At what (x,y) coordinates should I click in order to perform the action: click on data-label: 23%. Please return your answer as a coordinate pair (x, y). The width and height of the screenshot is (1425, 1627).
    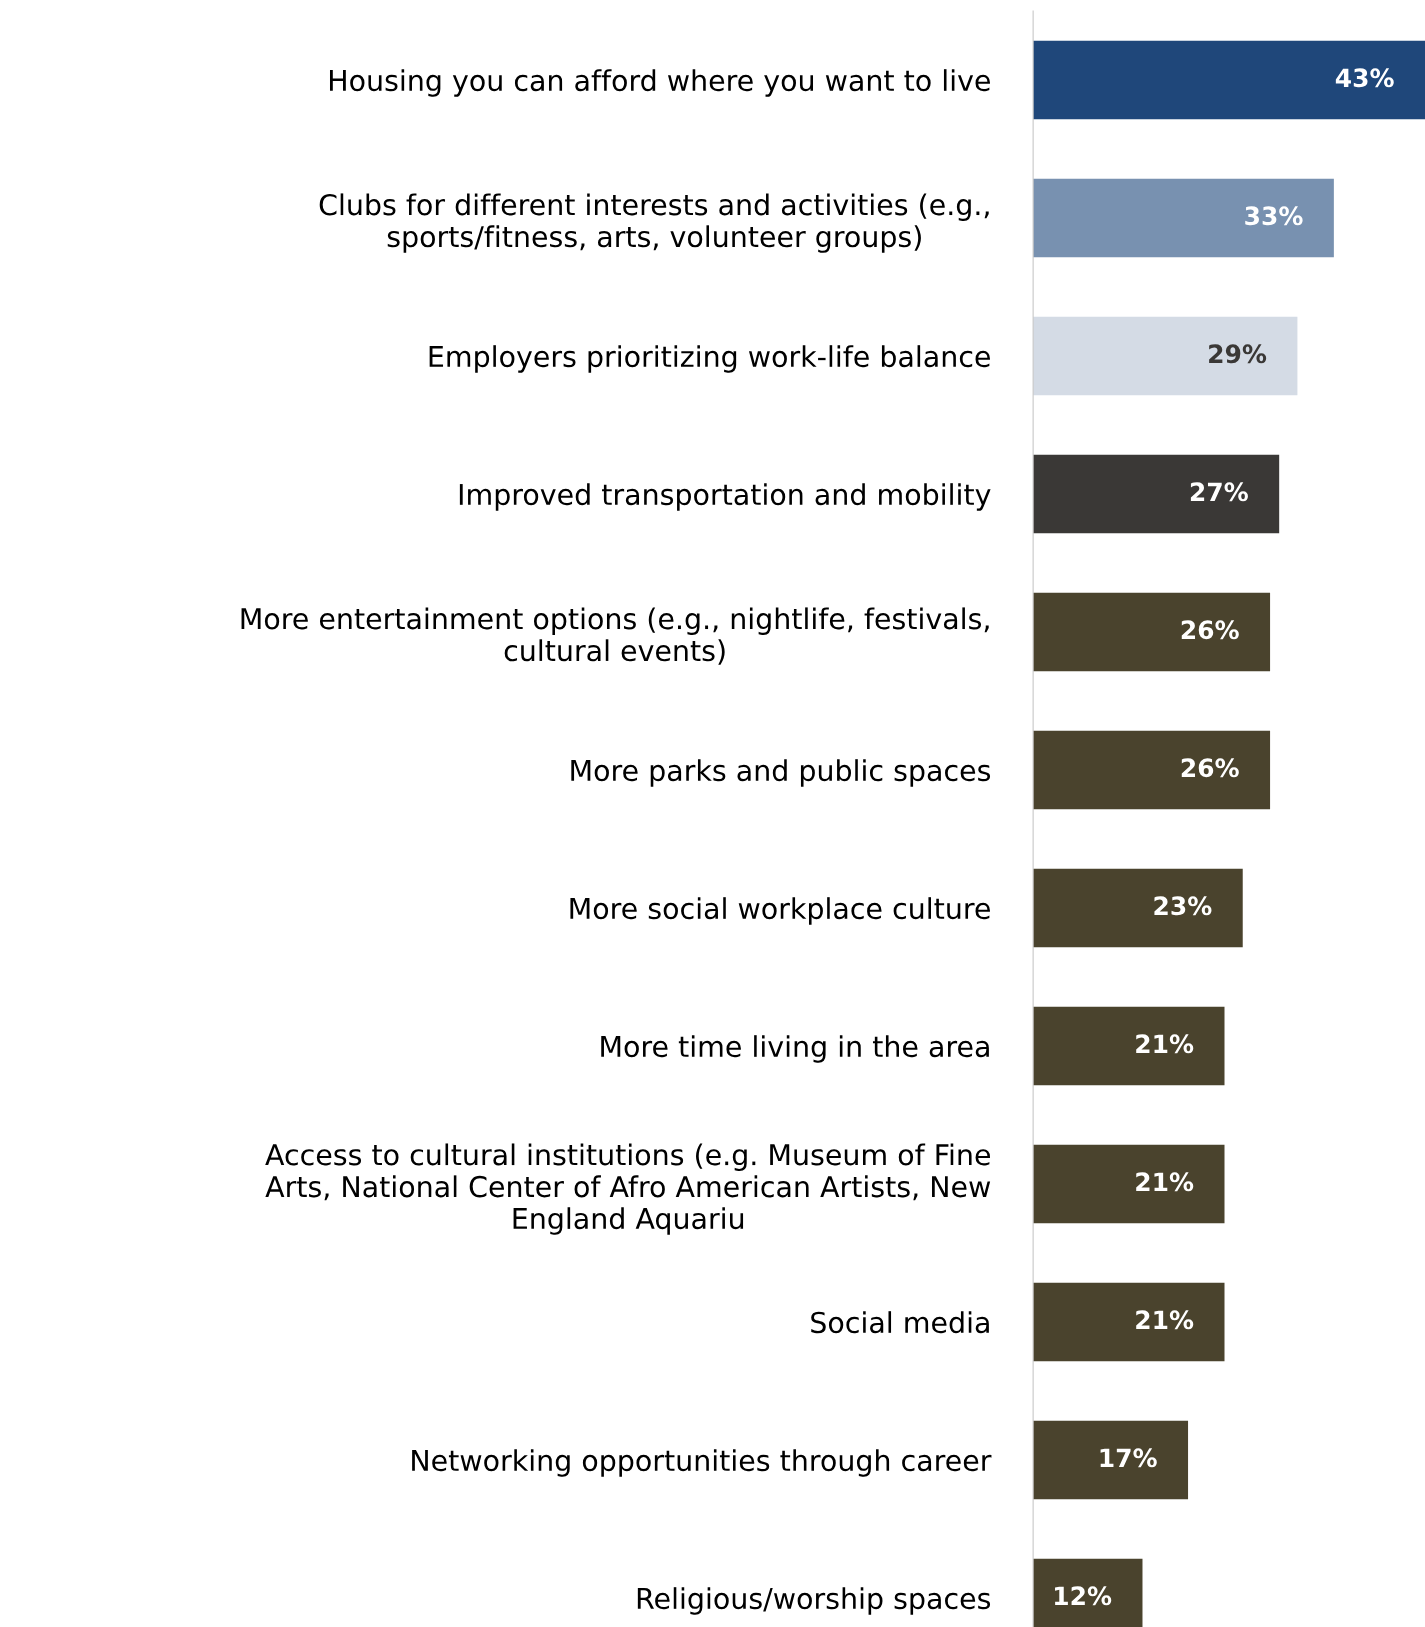
    Looking at the image, I should click on (1183, 906).